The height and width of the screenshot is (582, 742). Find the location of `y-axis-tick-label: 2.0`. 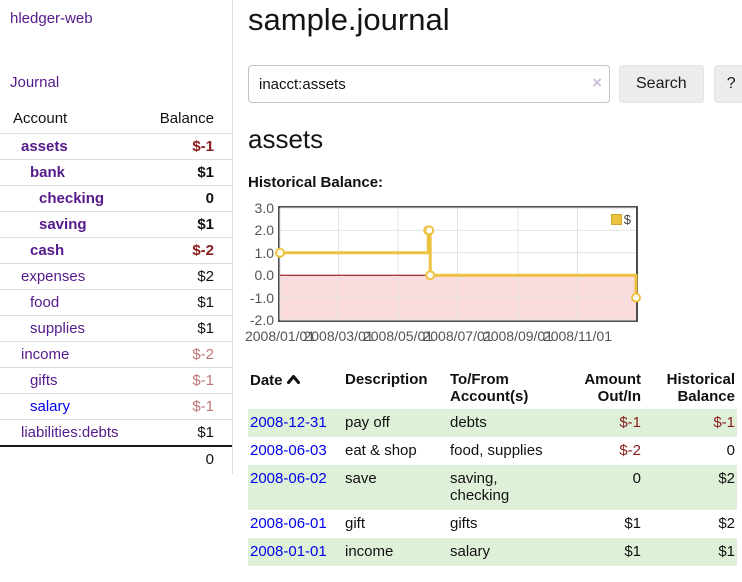

y-axis-tick-label: 2.0 is located at coordinates (264, 230).